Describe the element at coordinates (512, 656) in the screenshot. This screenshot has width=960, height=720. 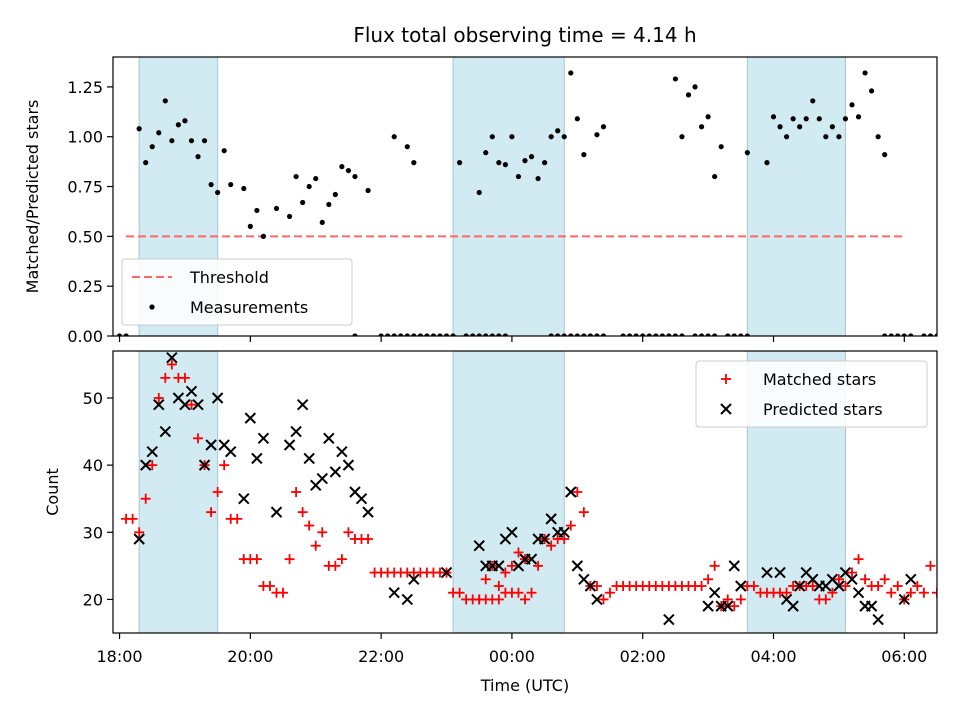
I see `x-tick-label: 00:00` at that location.